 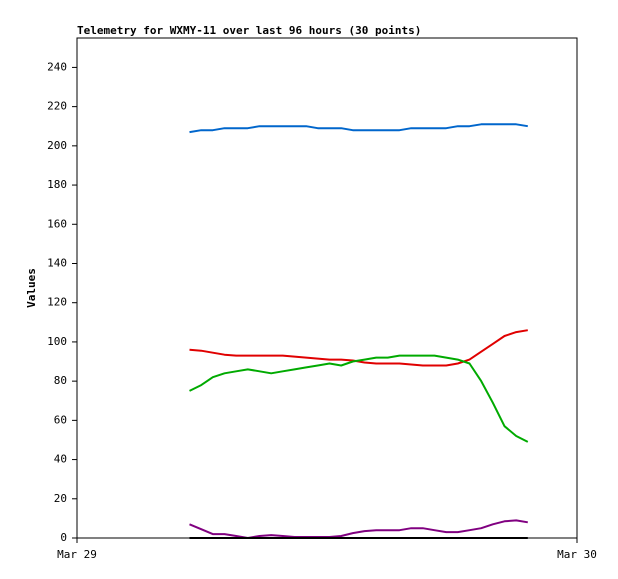 I want to click on y-tick-label: 80, so click(x=60, y=380).